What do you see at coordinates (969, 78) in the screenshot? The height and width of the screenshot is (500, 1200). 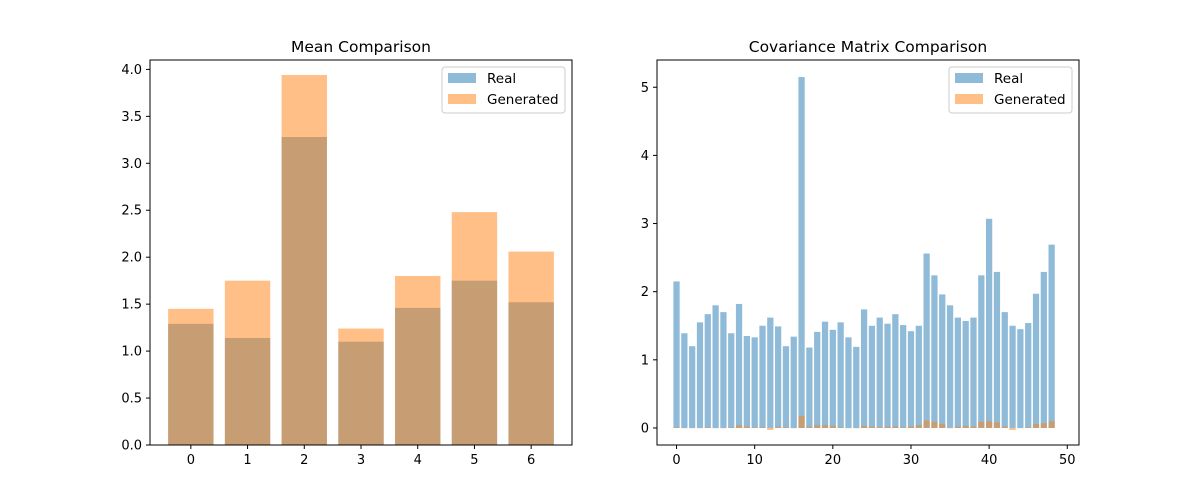 I see `legend-swatch-real` at bounding box center [969, 78].